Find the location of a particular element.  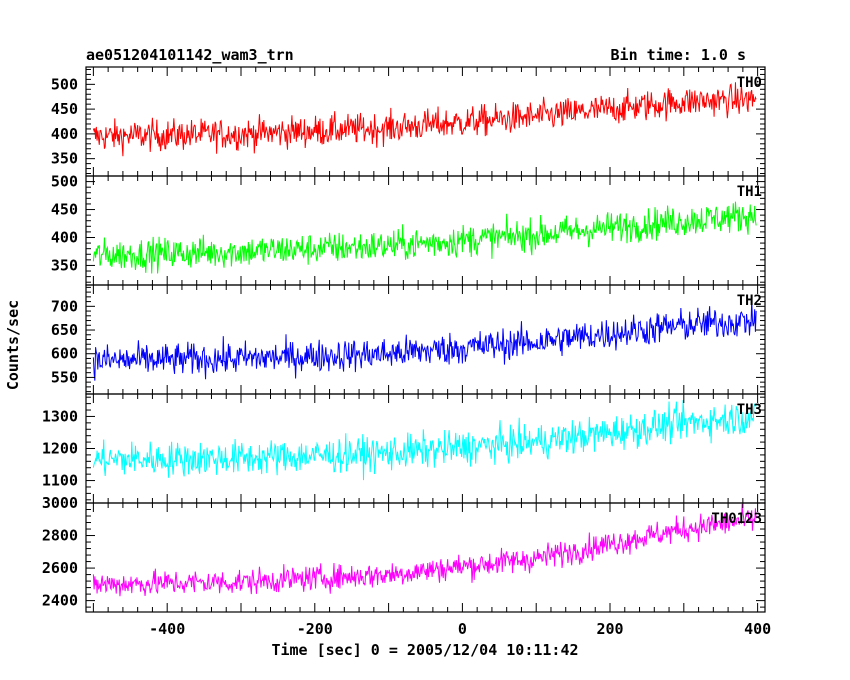

y-tick-label: 550 is located at coordinates (64, 377).